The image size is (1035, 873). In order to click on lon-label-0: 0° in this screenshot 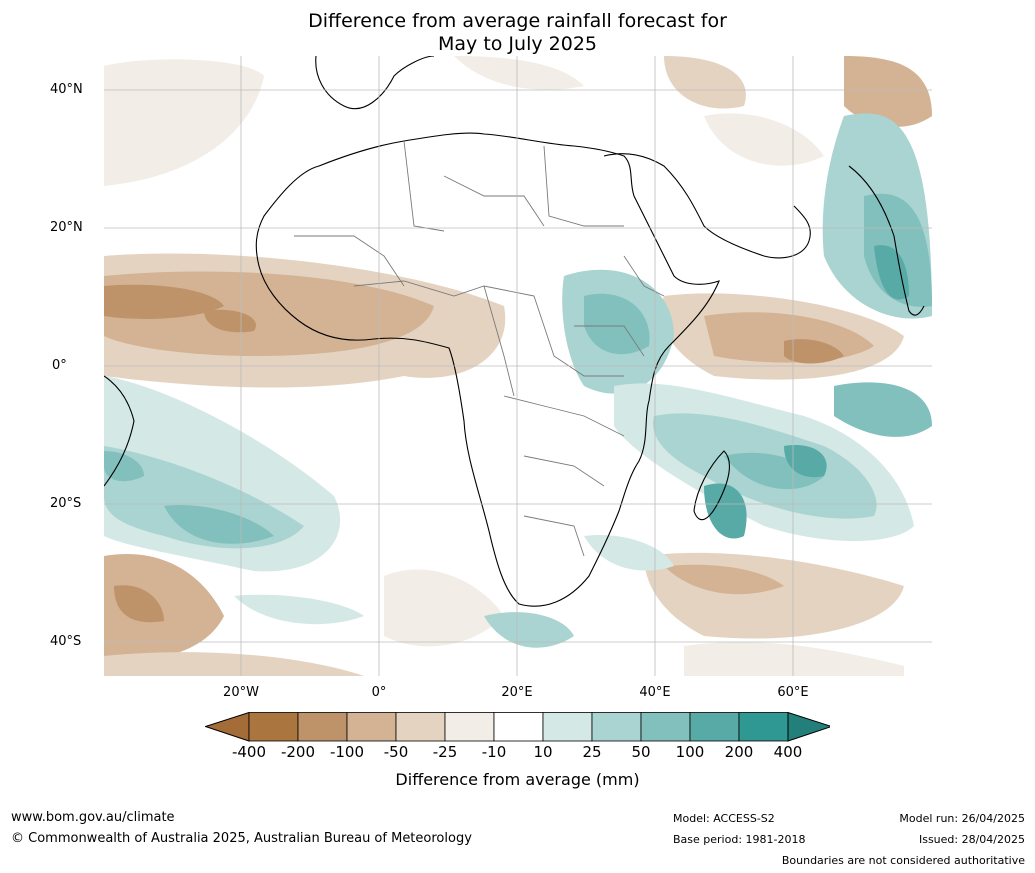, I will do `click(379, 692)`.